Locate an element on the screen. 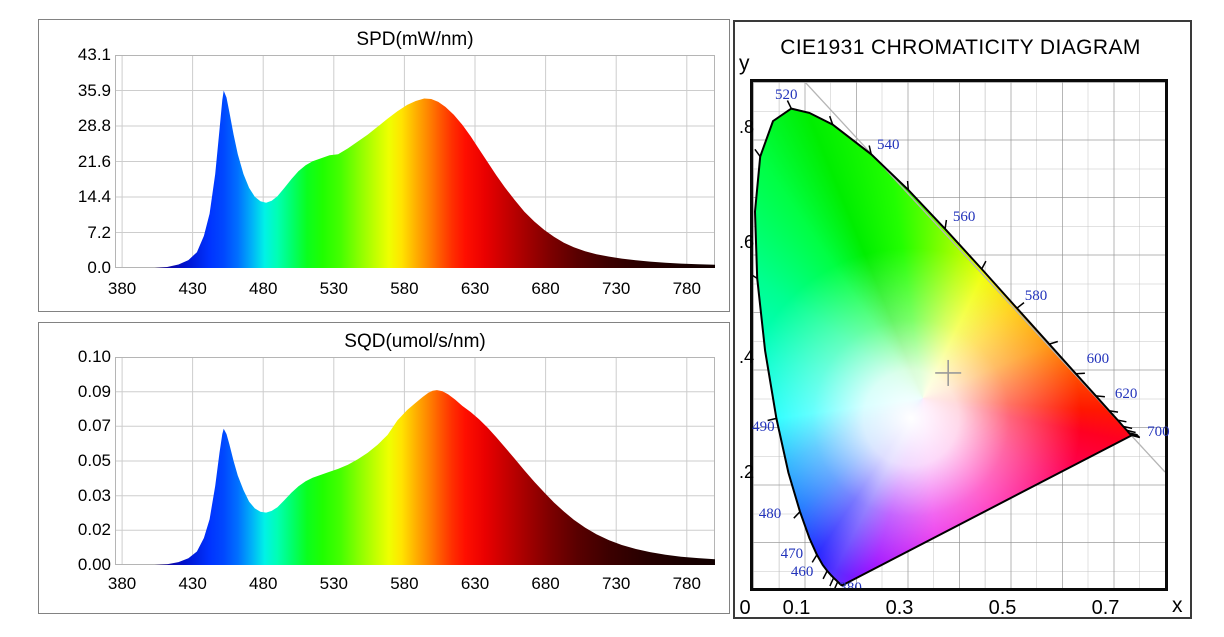 The image size is (1224, 637). spd-y-tick-label: 21.6 is located at coordinates (94, 161).